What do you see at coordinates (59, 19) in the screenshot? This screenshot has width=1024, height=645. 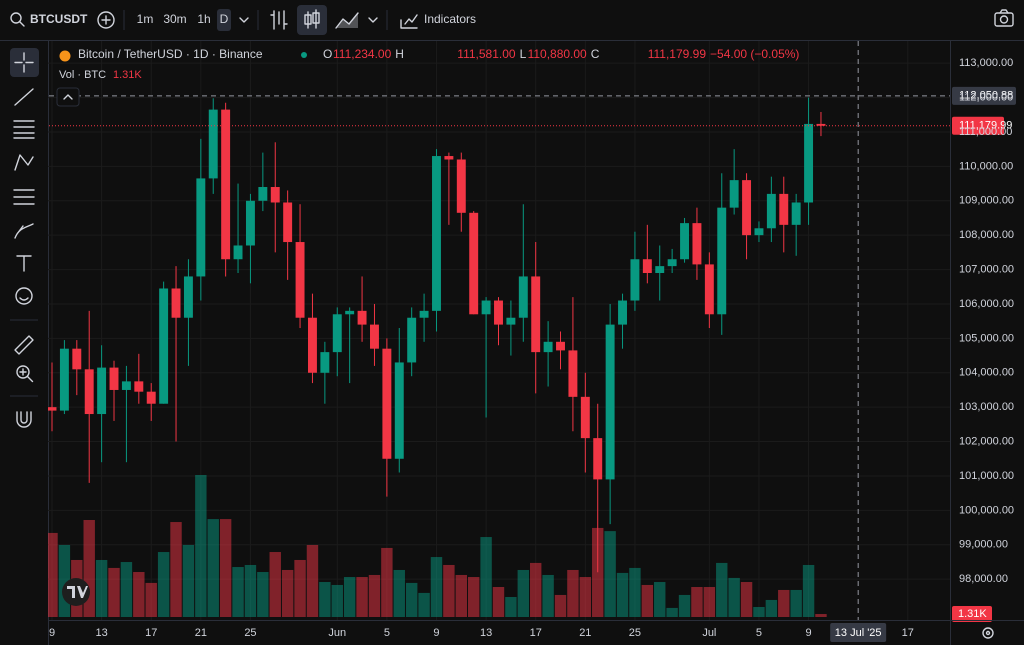 I see `symbol: BTCUSDT` at bounding box center [59, 19].